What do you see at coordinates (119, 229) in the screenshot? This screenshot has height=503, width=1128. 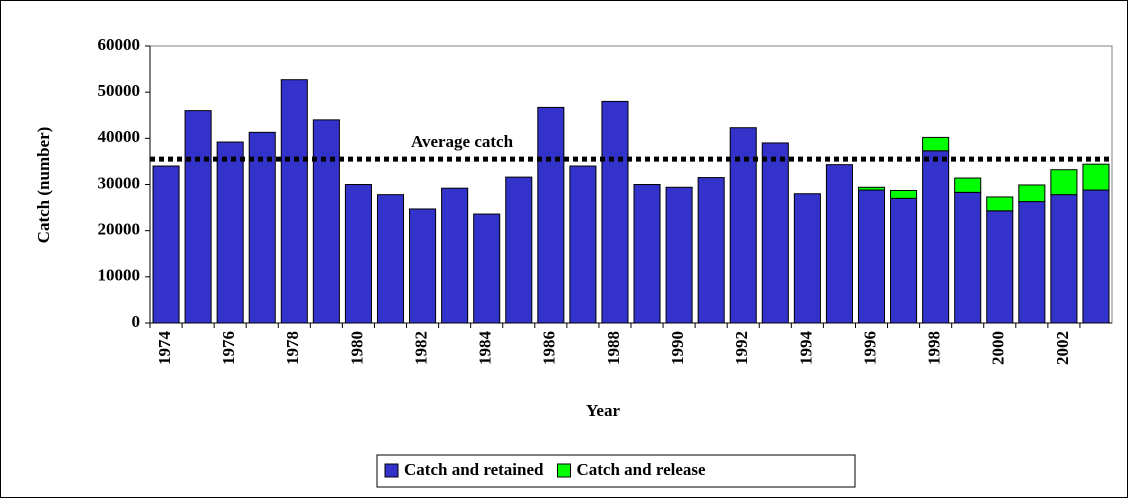 I see `y-tick-label: 20000` at bounding box center [119, 229].